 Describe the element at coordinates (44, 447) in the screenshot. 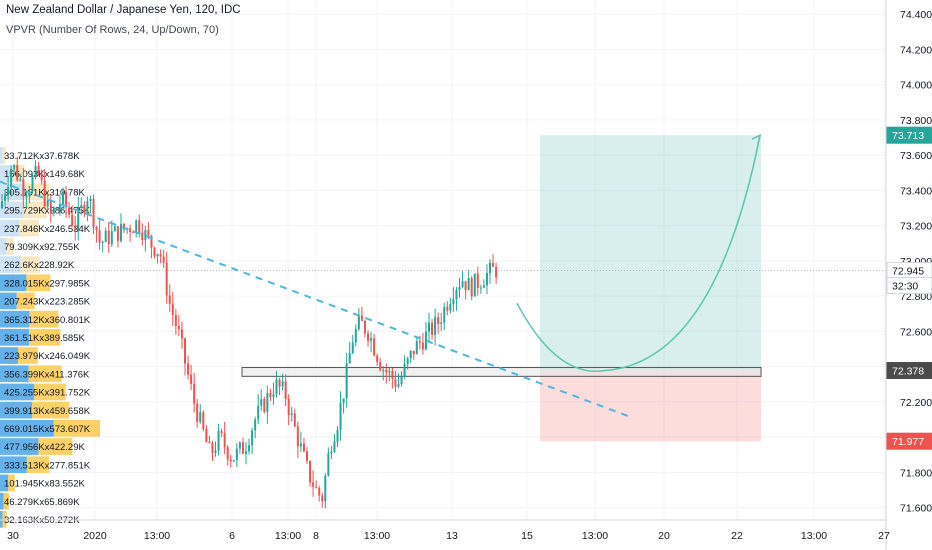

I see `volume-row-label: 477.956Kx422.29K` at that location.